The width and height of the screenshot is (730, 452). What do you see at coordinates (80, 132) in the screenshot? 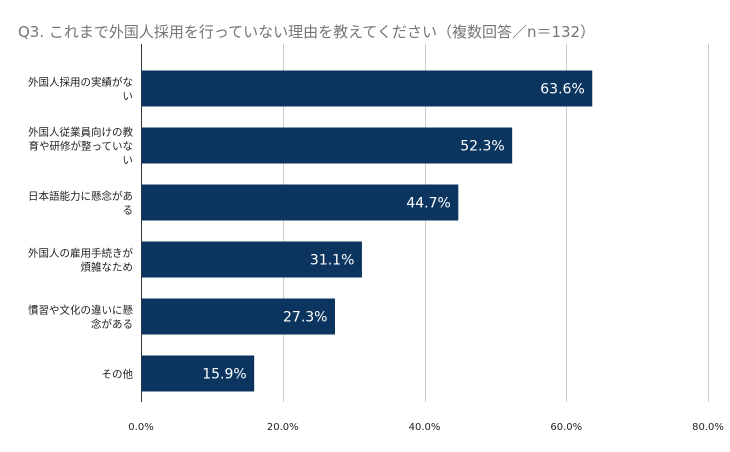
I see `category-label-line: 外国人従業員向けの教` at bounding box center [80, 132].